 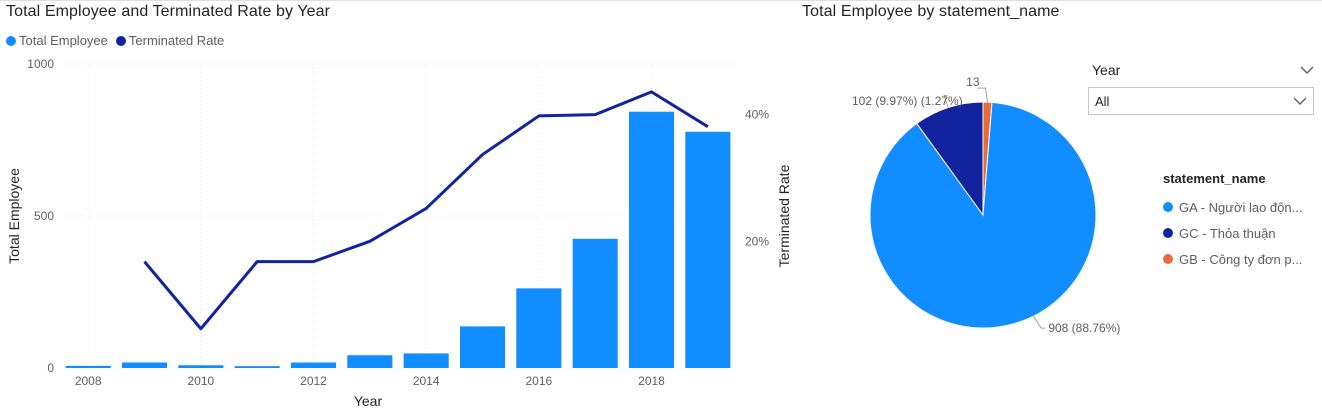 What do you see at coordinates (88, 381) in the screenshot?
I see `x-tick-label: 2008` at bounding box center [88, 381].